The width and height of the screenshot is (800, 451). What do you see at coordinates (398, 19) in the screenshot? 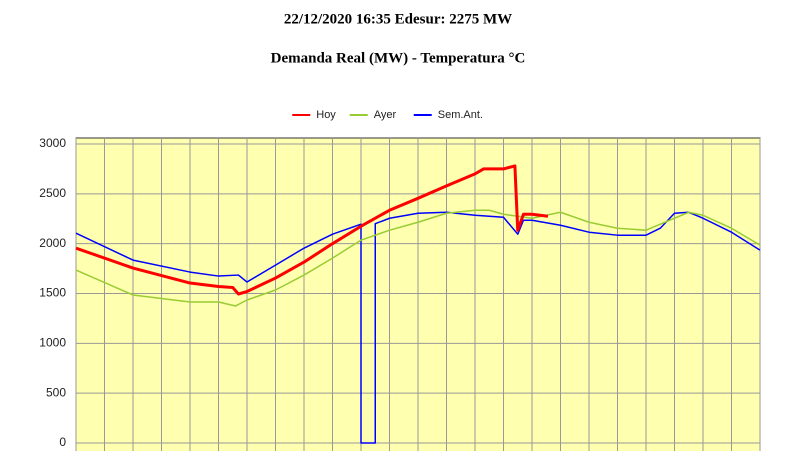
I see `chart-title: 22/12/2020 16:35 Edesur: 2275 MW` at bounding box center [398, 19].